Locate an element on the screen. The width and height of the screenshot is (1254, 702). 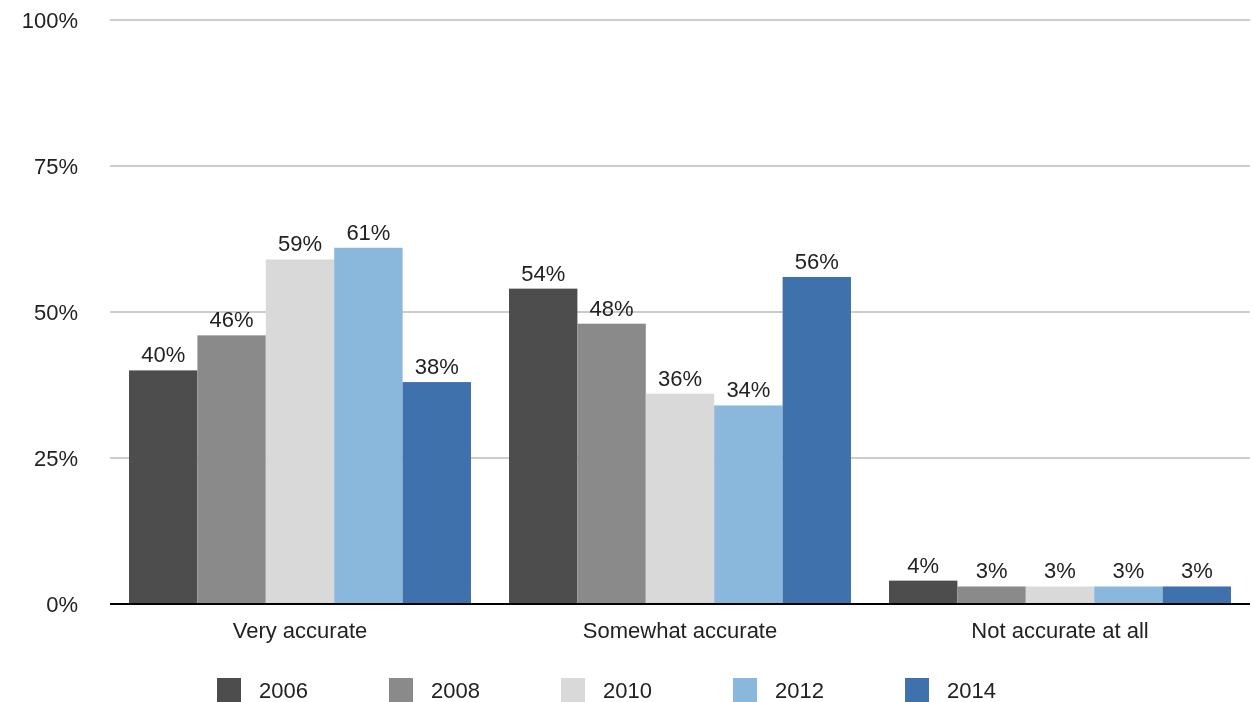
data-label: 40% is located at coordinates (163, 355).